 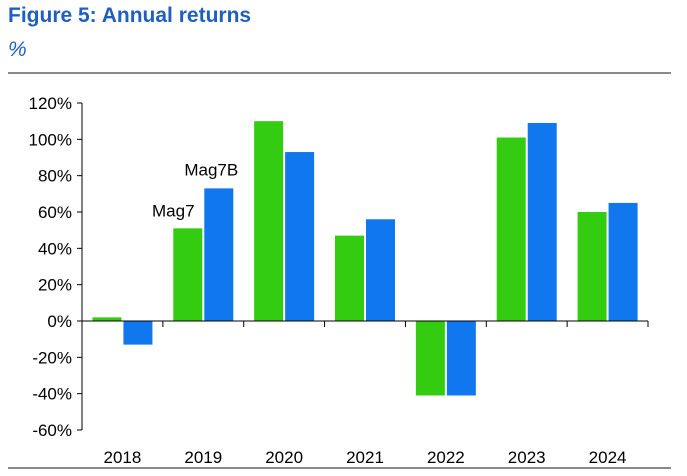 I want to click on y-tick-label: 60%, so click(x=55, y=212).